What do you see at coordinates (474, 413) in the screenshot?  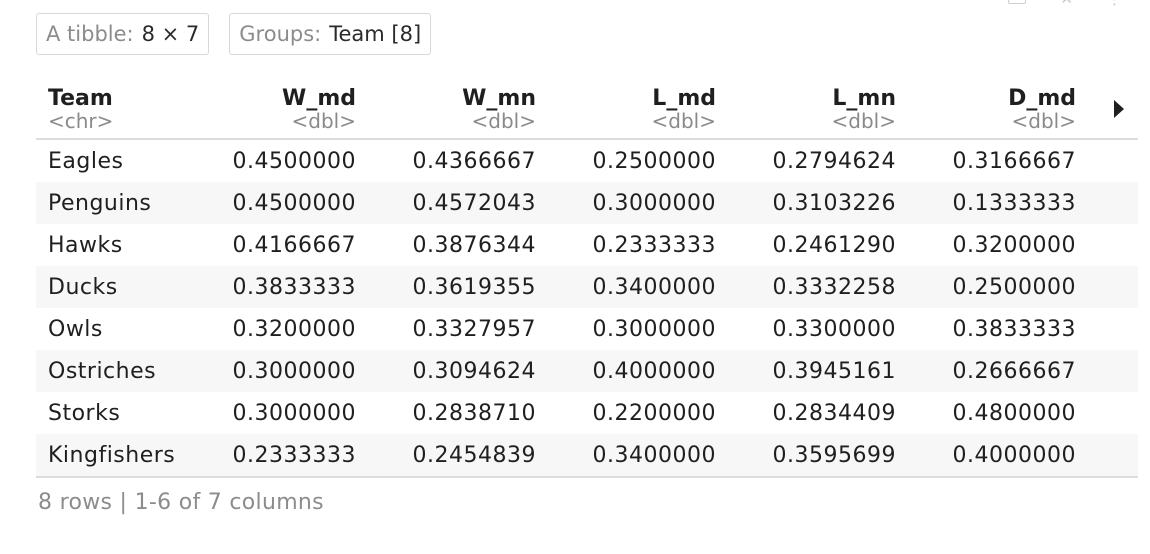 I see `value-cell: 0.2838710` at bounding box center [474, 413].